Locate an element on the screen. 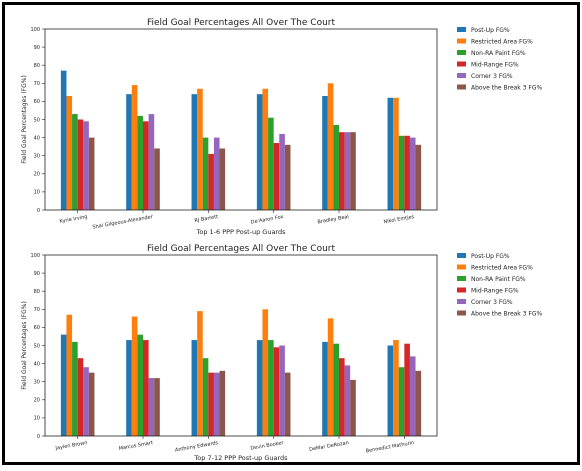 This screenshot has height=471, width=582. x-tick-label: Bradley Beal is located at coordinates (333, 219).